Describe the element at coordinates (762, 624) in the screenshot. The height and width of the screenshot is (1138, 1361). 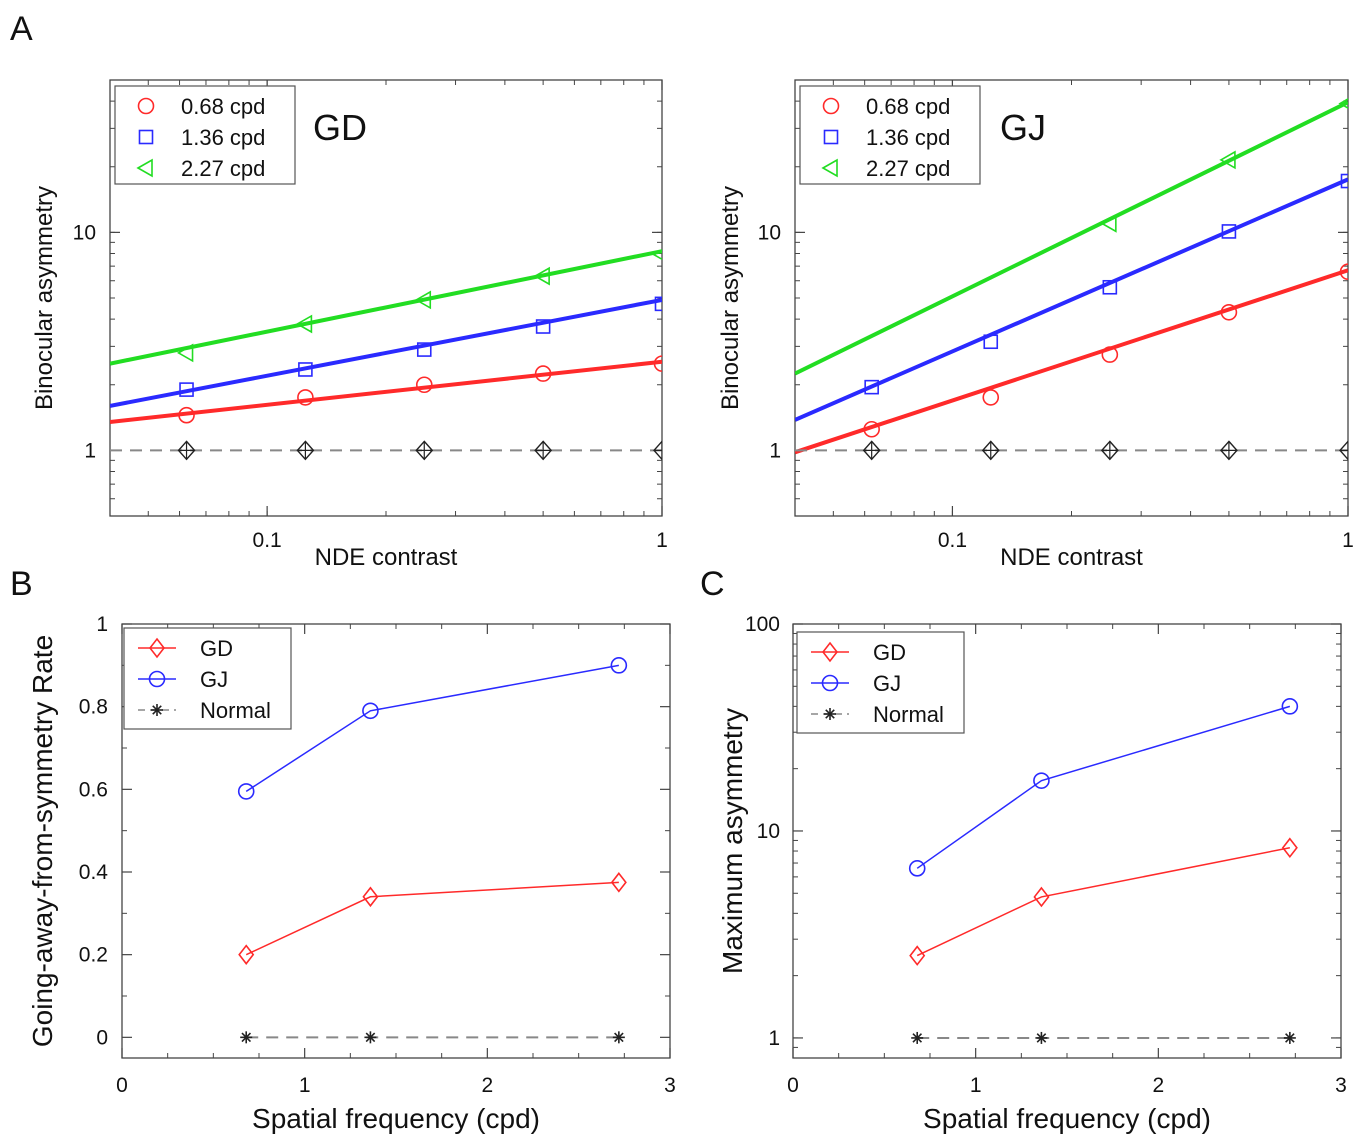
I see `y-tick-label: 100` at that location.